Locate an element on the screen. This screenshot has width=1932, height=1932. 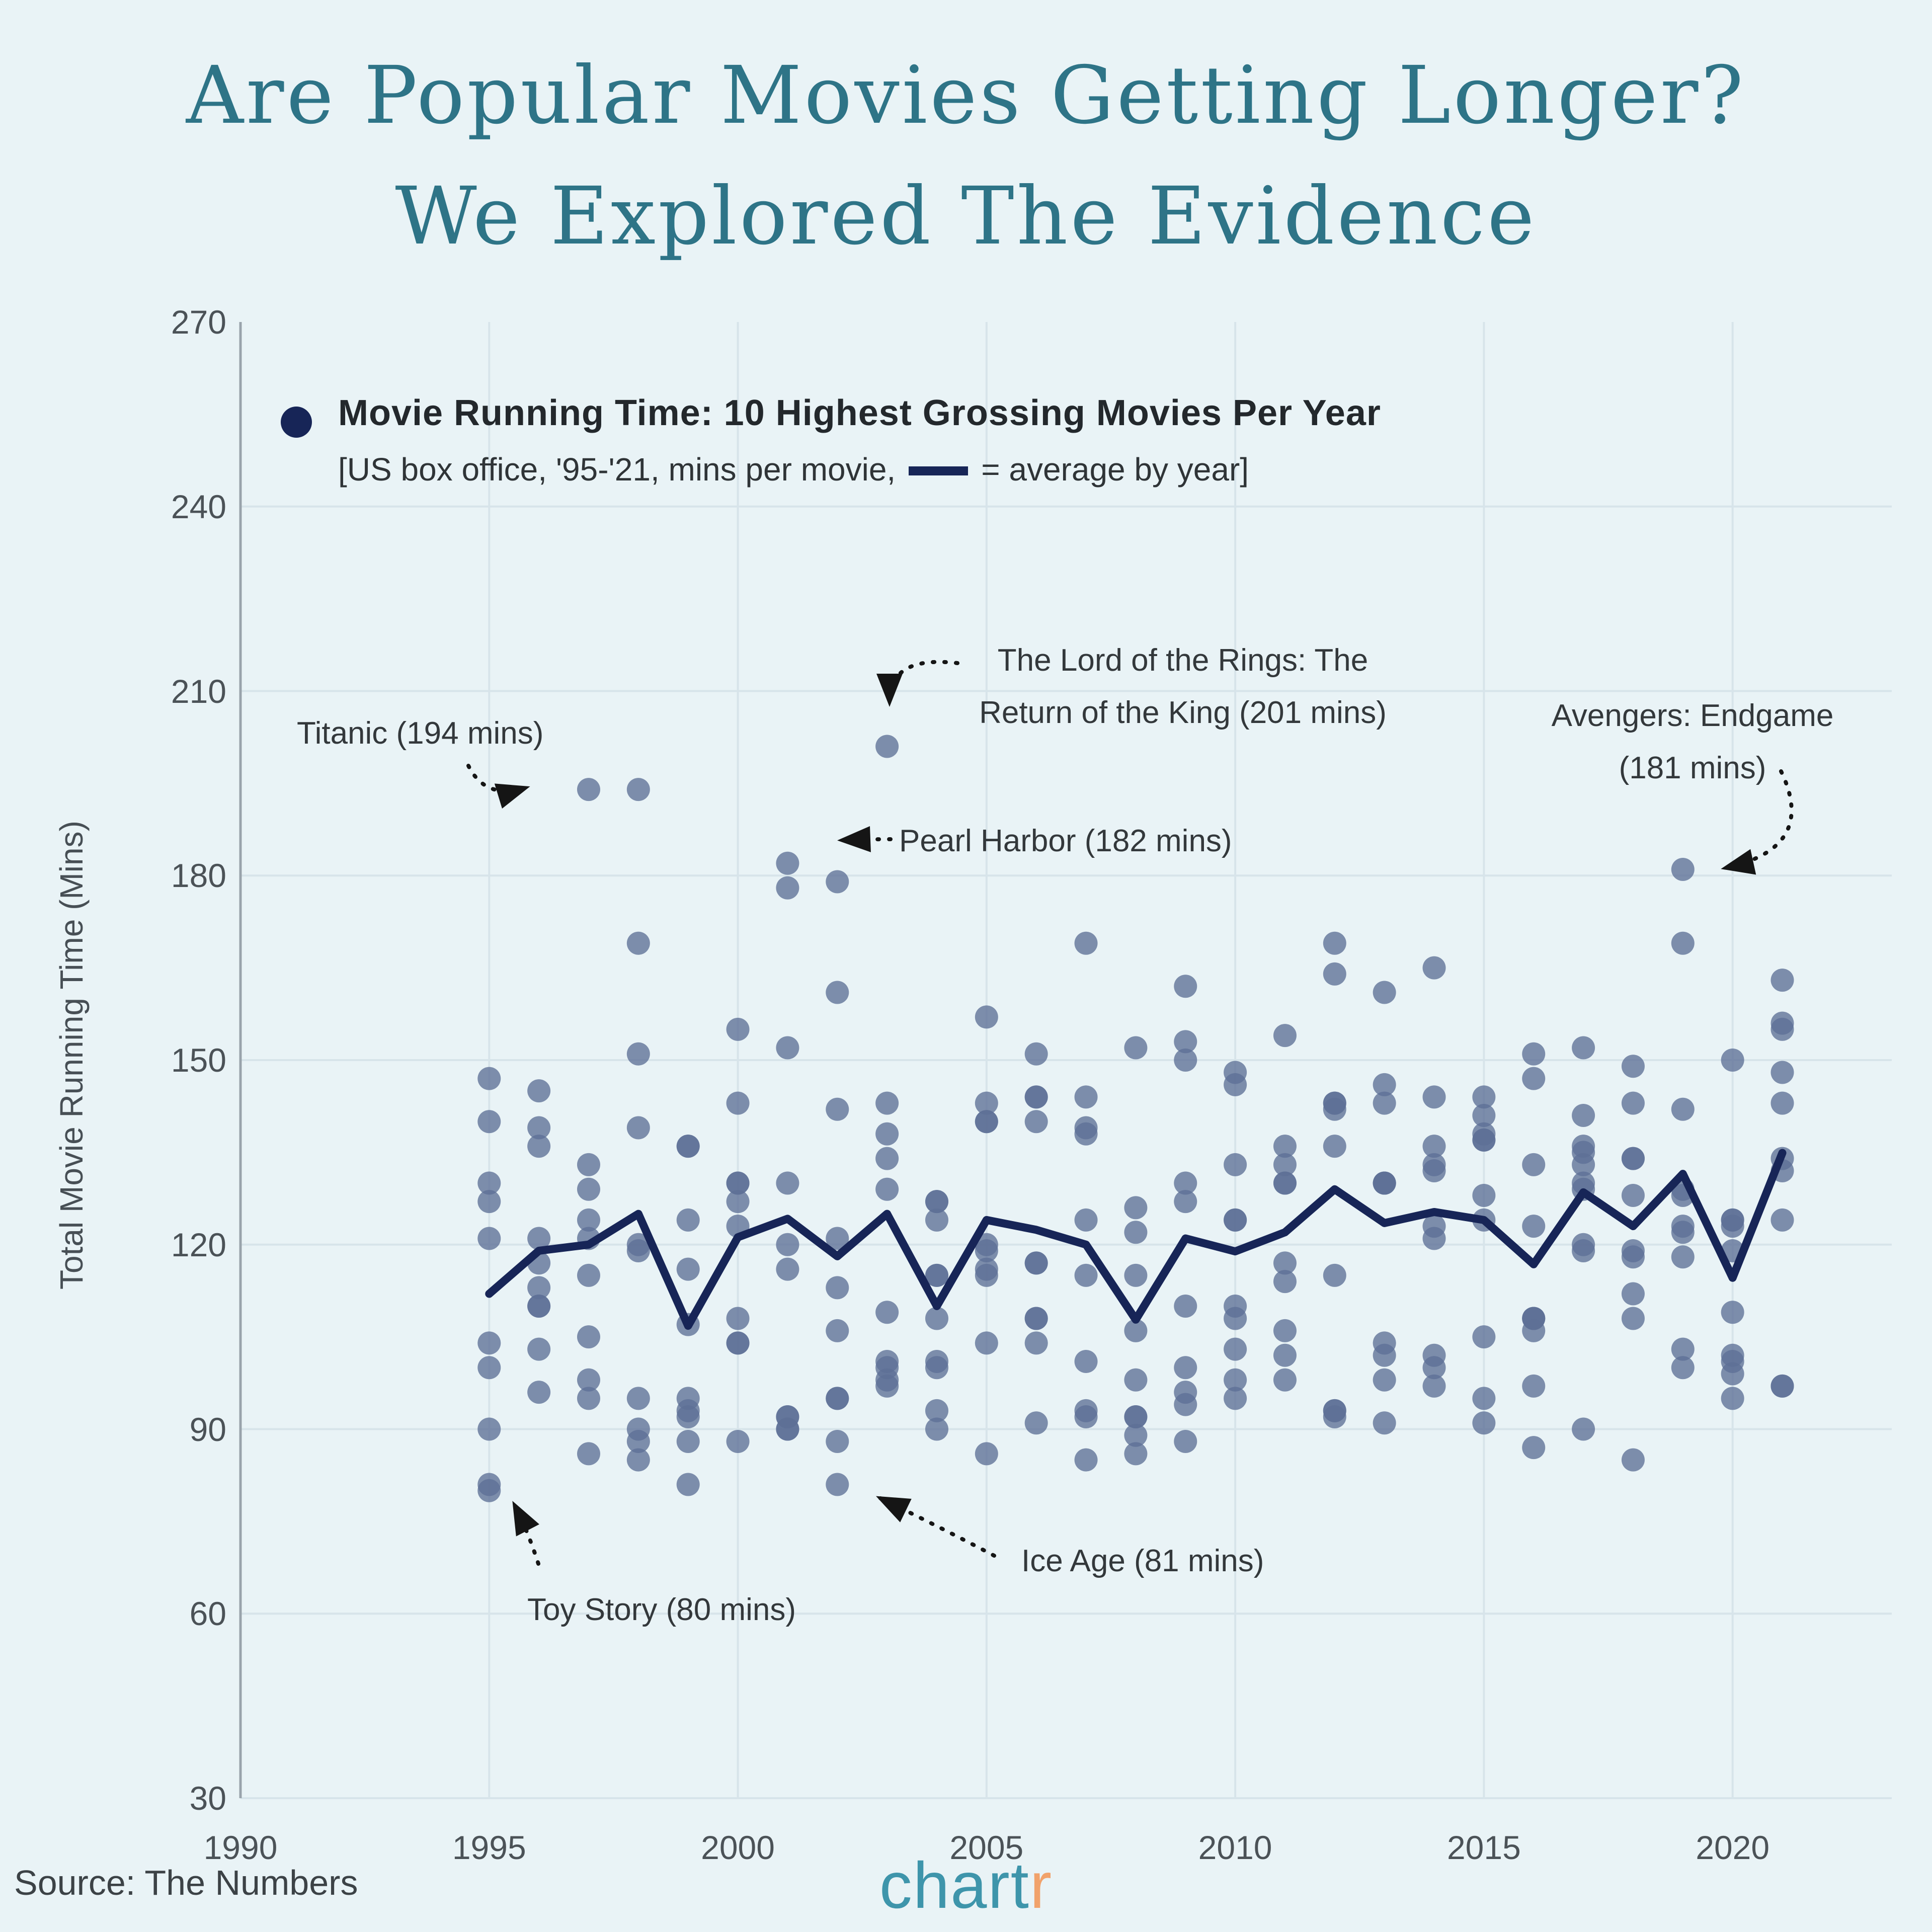
annotation-toy-story: Toy Story (80 mins) is located at coordinates (654, 1564).